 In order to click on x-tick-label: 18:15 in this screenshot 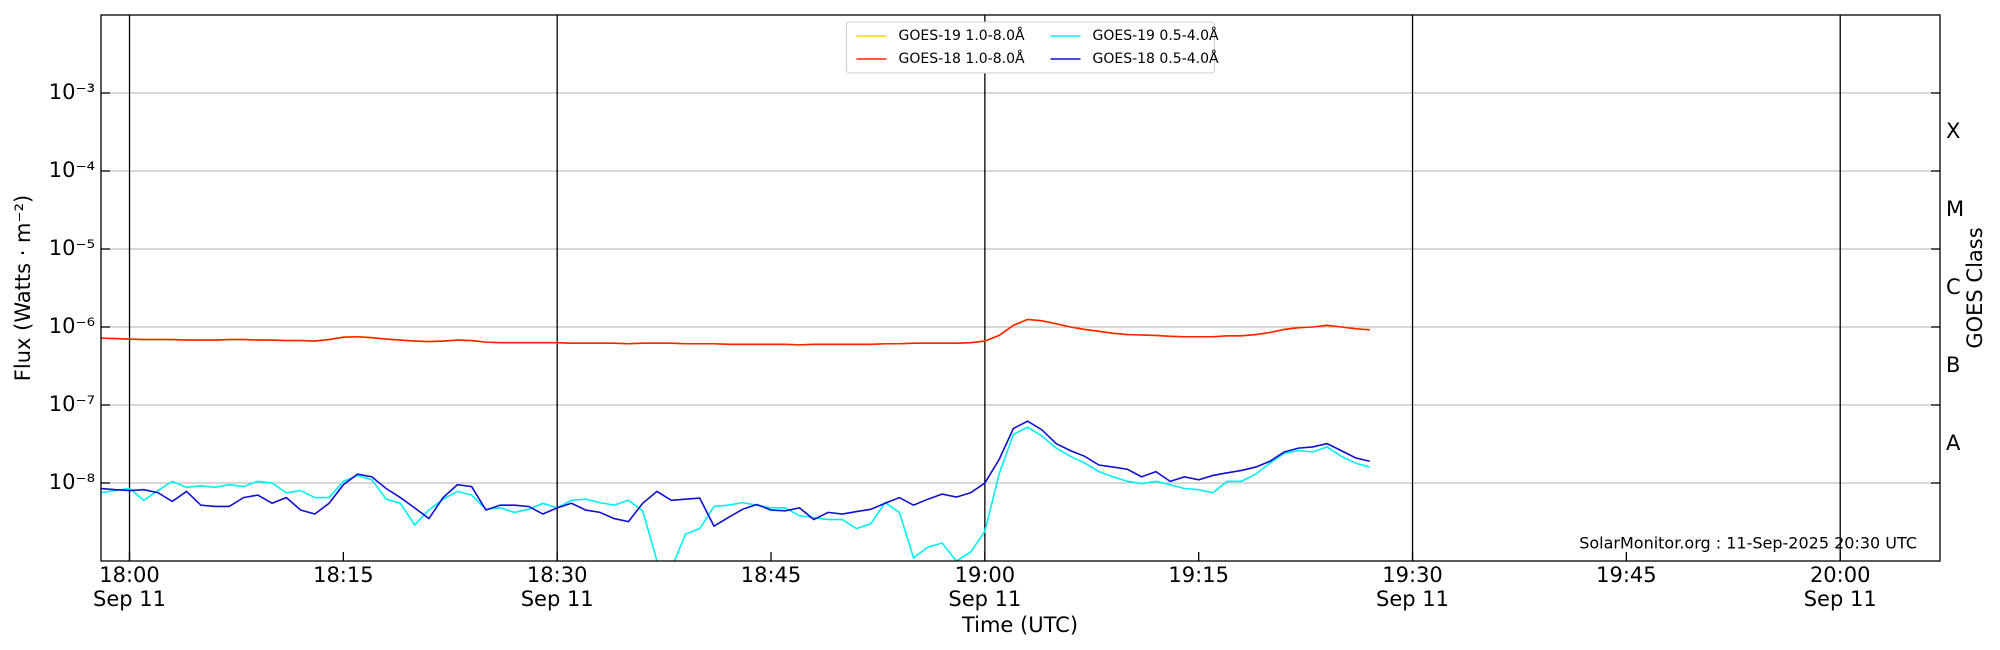, I will do `click(343, 575)`.